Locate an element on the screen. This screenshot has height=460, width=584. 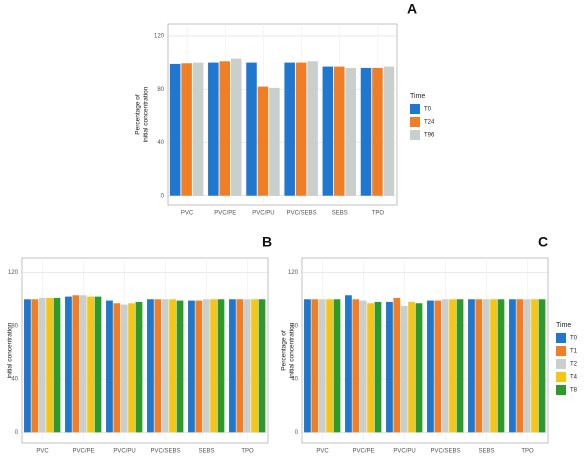
y-axis-label: Percentage of is located at coordinates (284, 350).